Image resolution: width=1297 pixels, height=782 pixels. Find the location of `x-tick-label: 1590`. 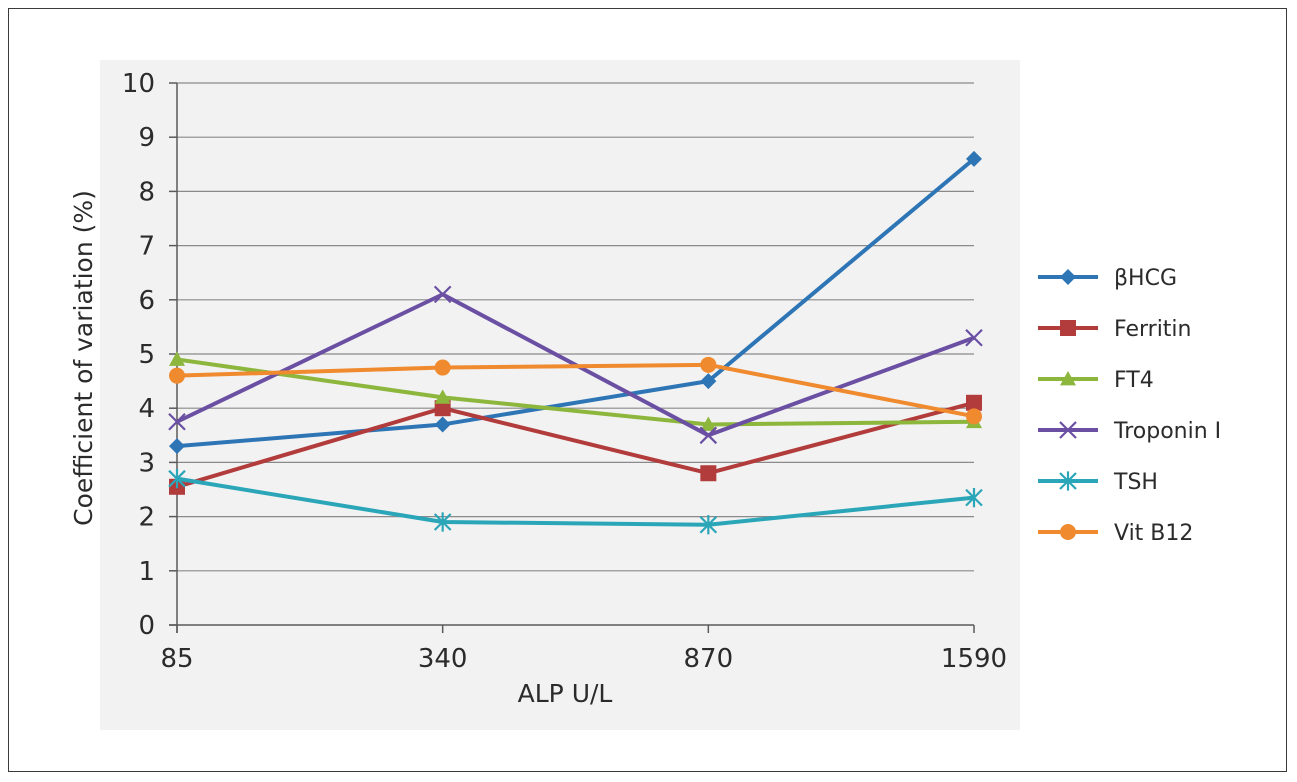

x-tick-label: 1590 is located at coordinates (974, 659).